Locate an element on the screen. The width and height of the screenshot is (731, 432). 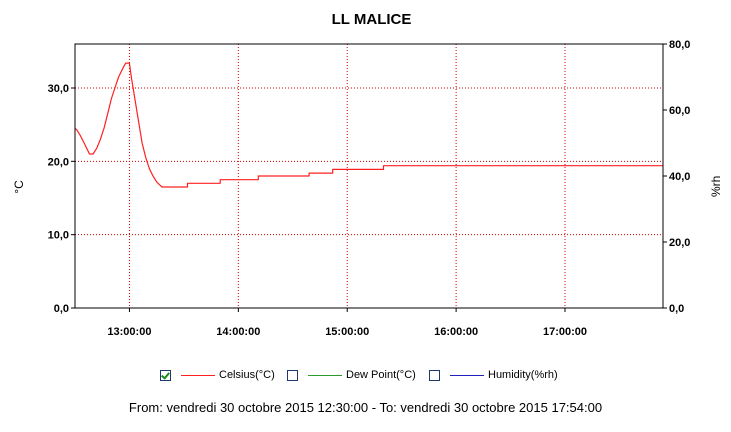
x-tick-label: 15:00:00 is located at coordinates (347, 332).